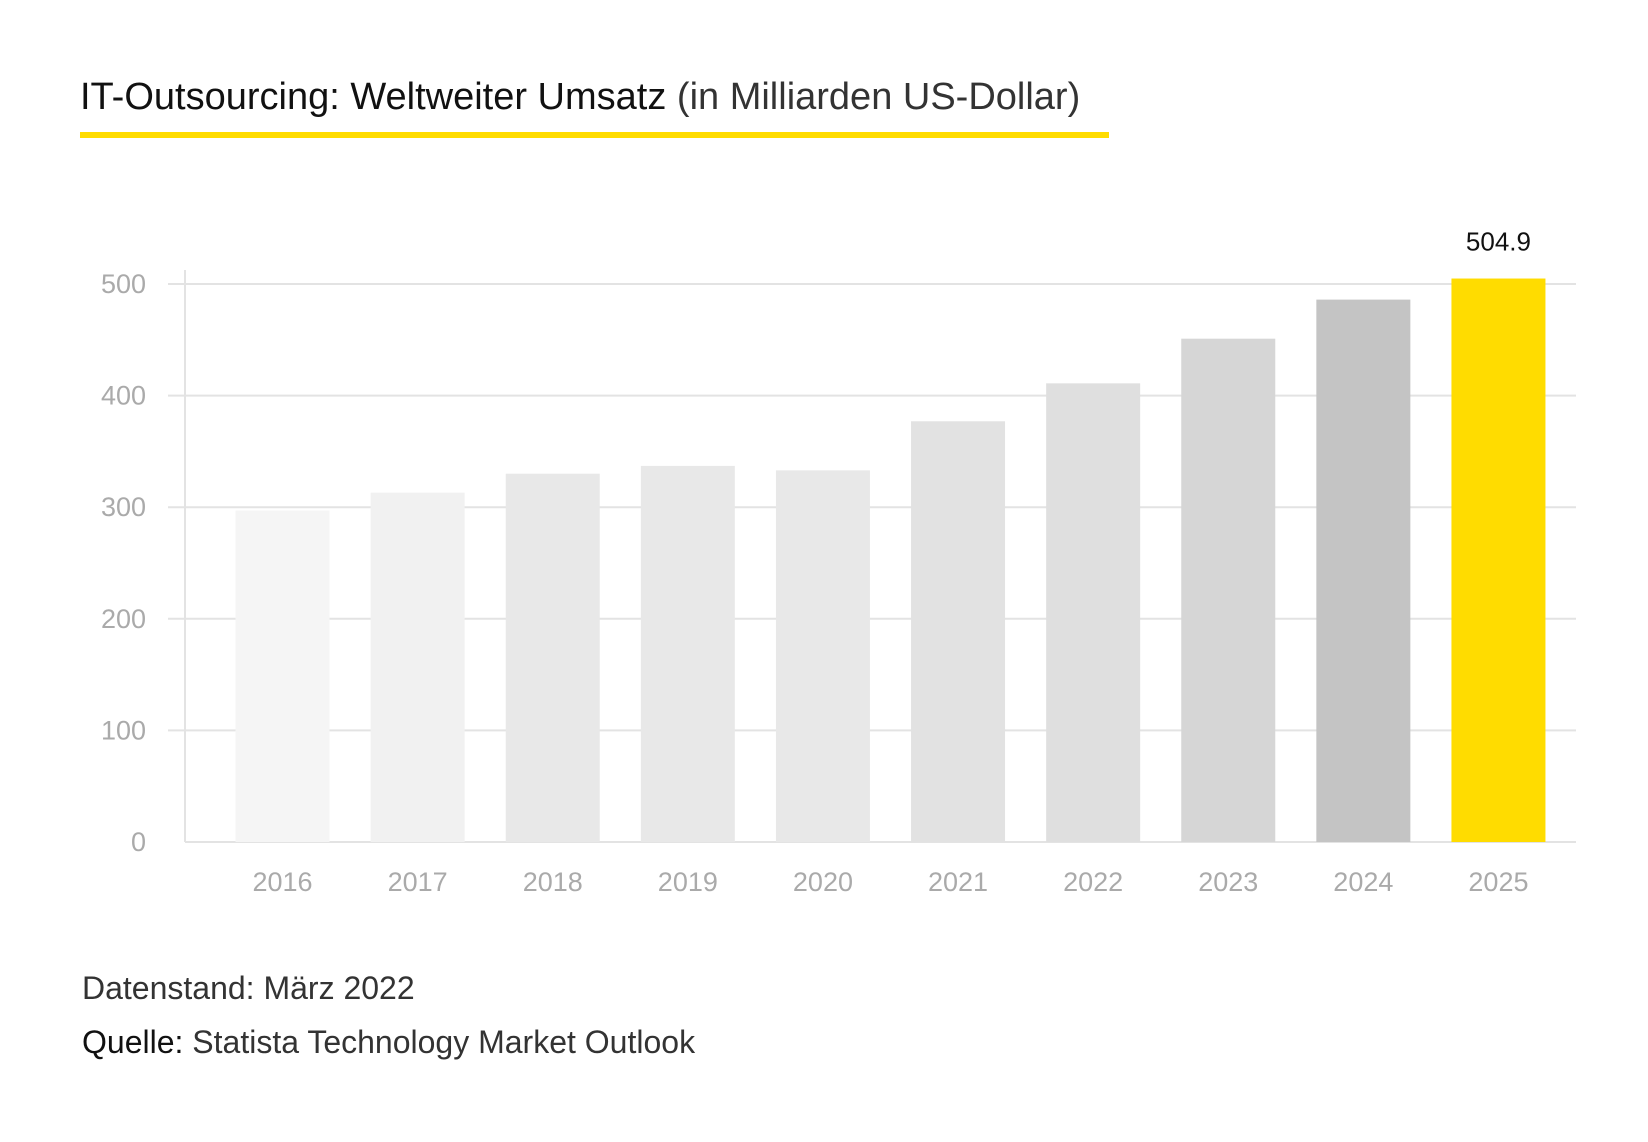 This screenshot has width=1648, height=1142. What do you see at coordinates (444, 1042) in the screenshot?
I see `source-value: Statista Technology Market Outlook` at bounding box center [444, 1042].